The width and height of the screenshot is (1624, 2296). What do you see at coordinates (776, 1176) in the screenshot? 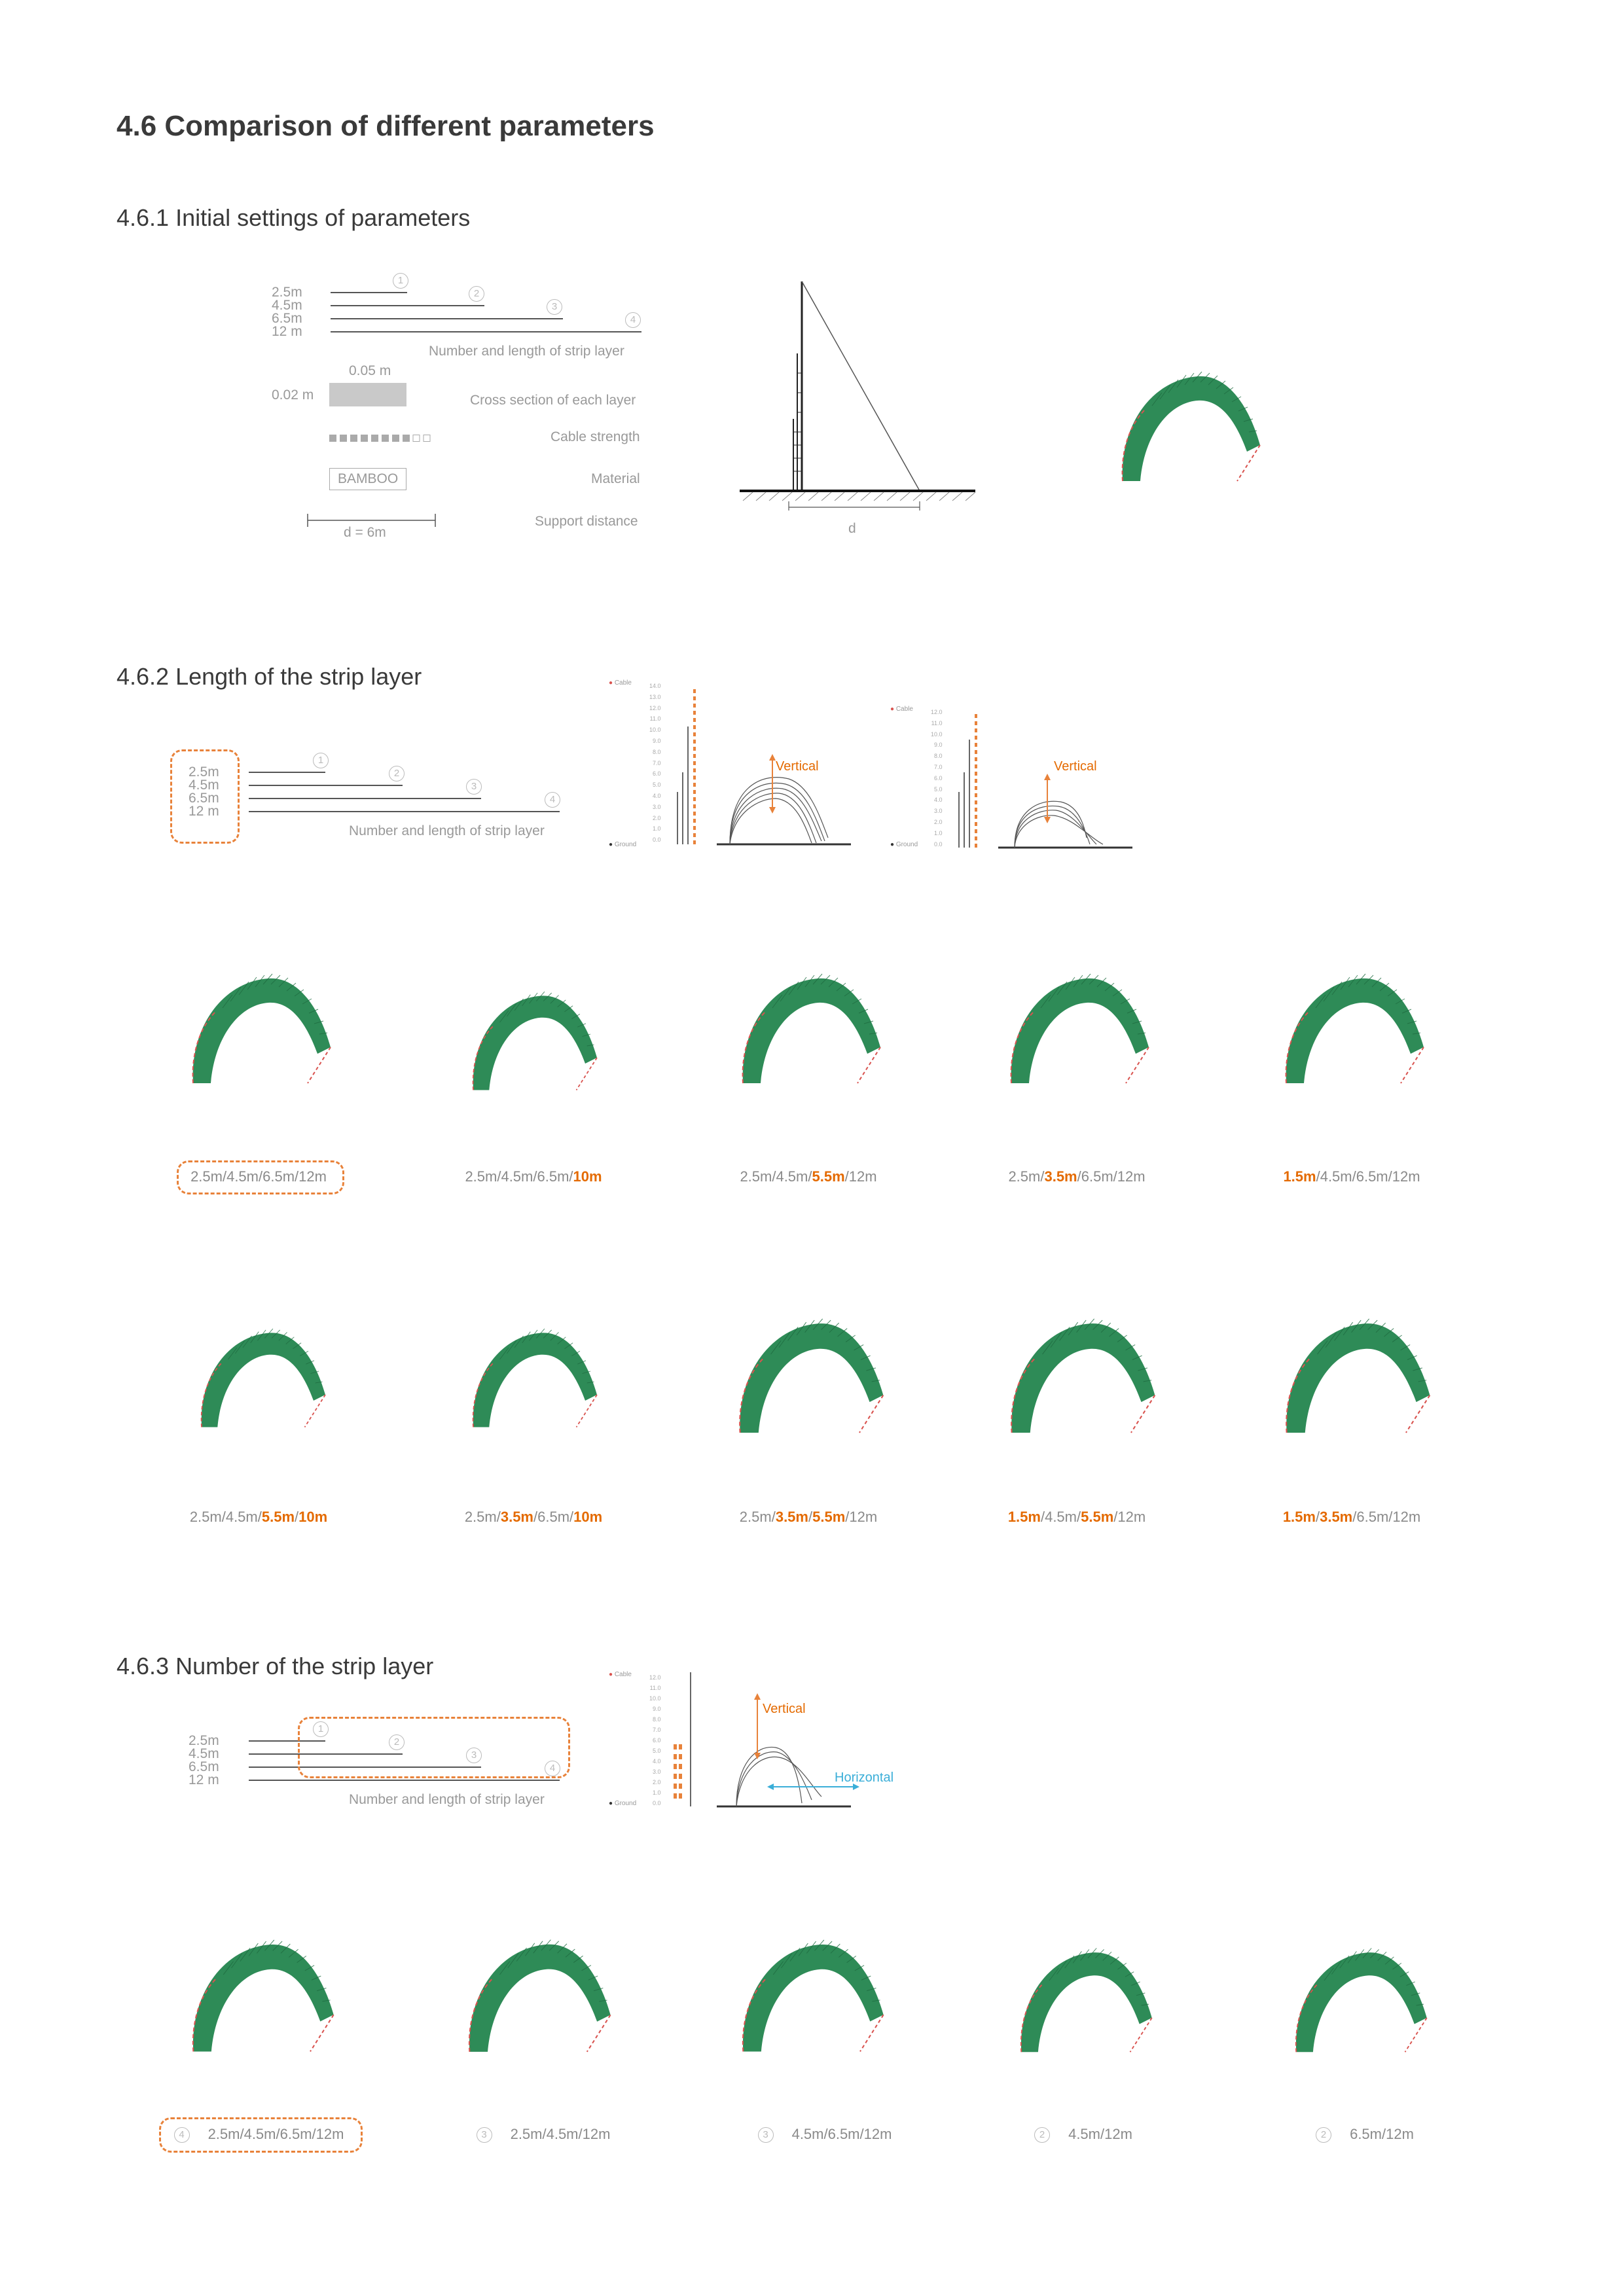
I see `caption-text: 2.5m/4.5m/` at bounding box center [776, 1176].